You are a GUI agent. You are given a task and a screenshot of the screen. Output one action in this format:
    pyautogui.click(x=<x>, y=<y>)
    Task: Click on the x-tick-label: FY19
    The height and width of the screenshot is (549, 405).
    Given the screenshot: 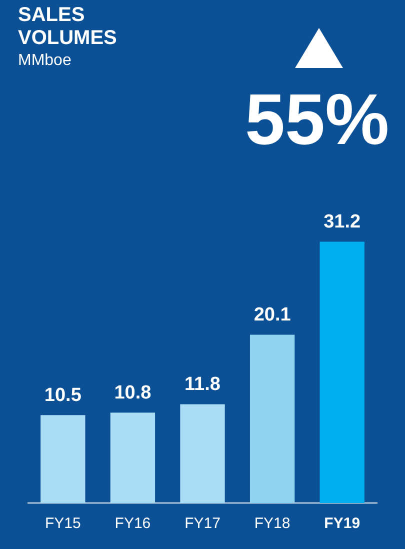 What is the action you would take?
    pyautogui.click(x=342, y=523)
    